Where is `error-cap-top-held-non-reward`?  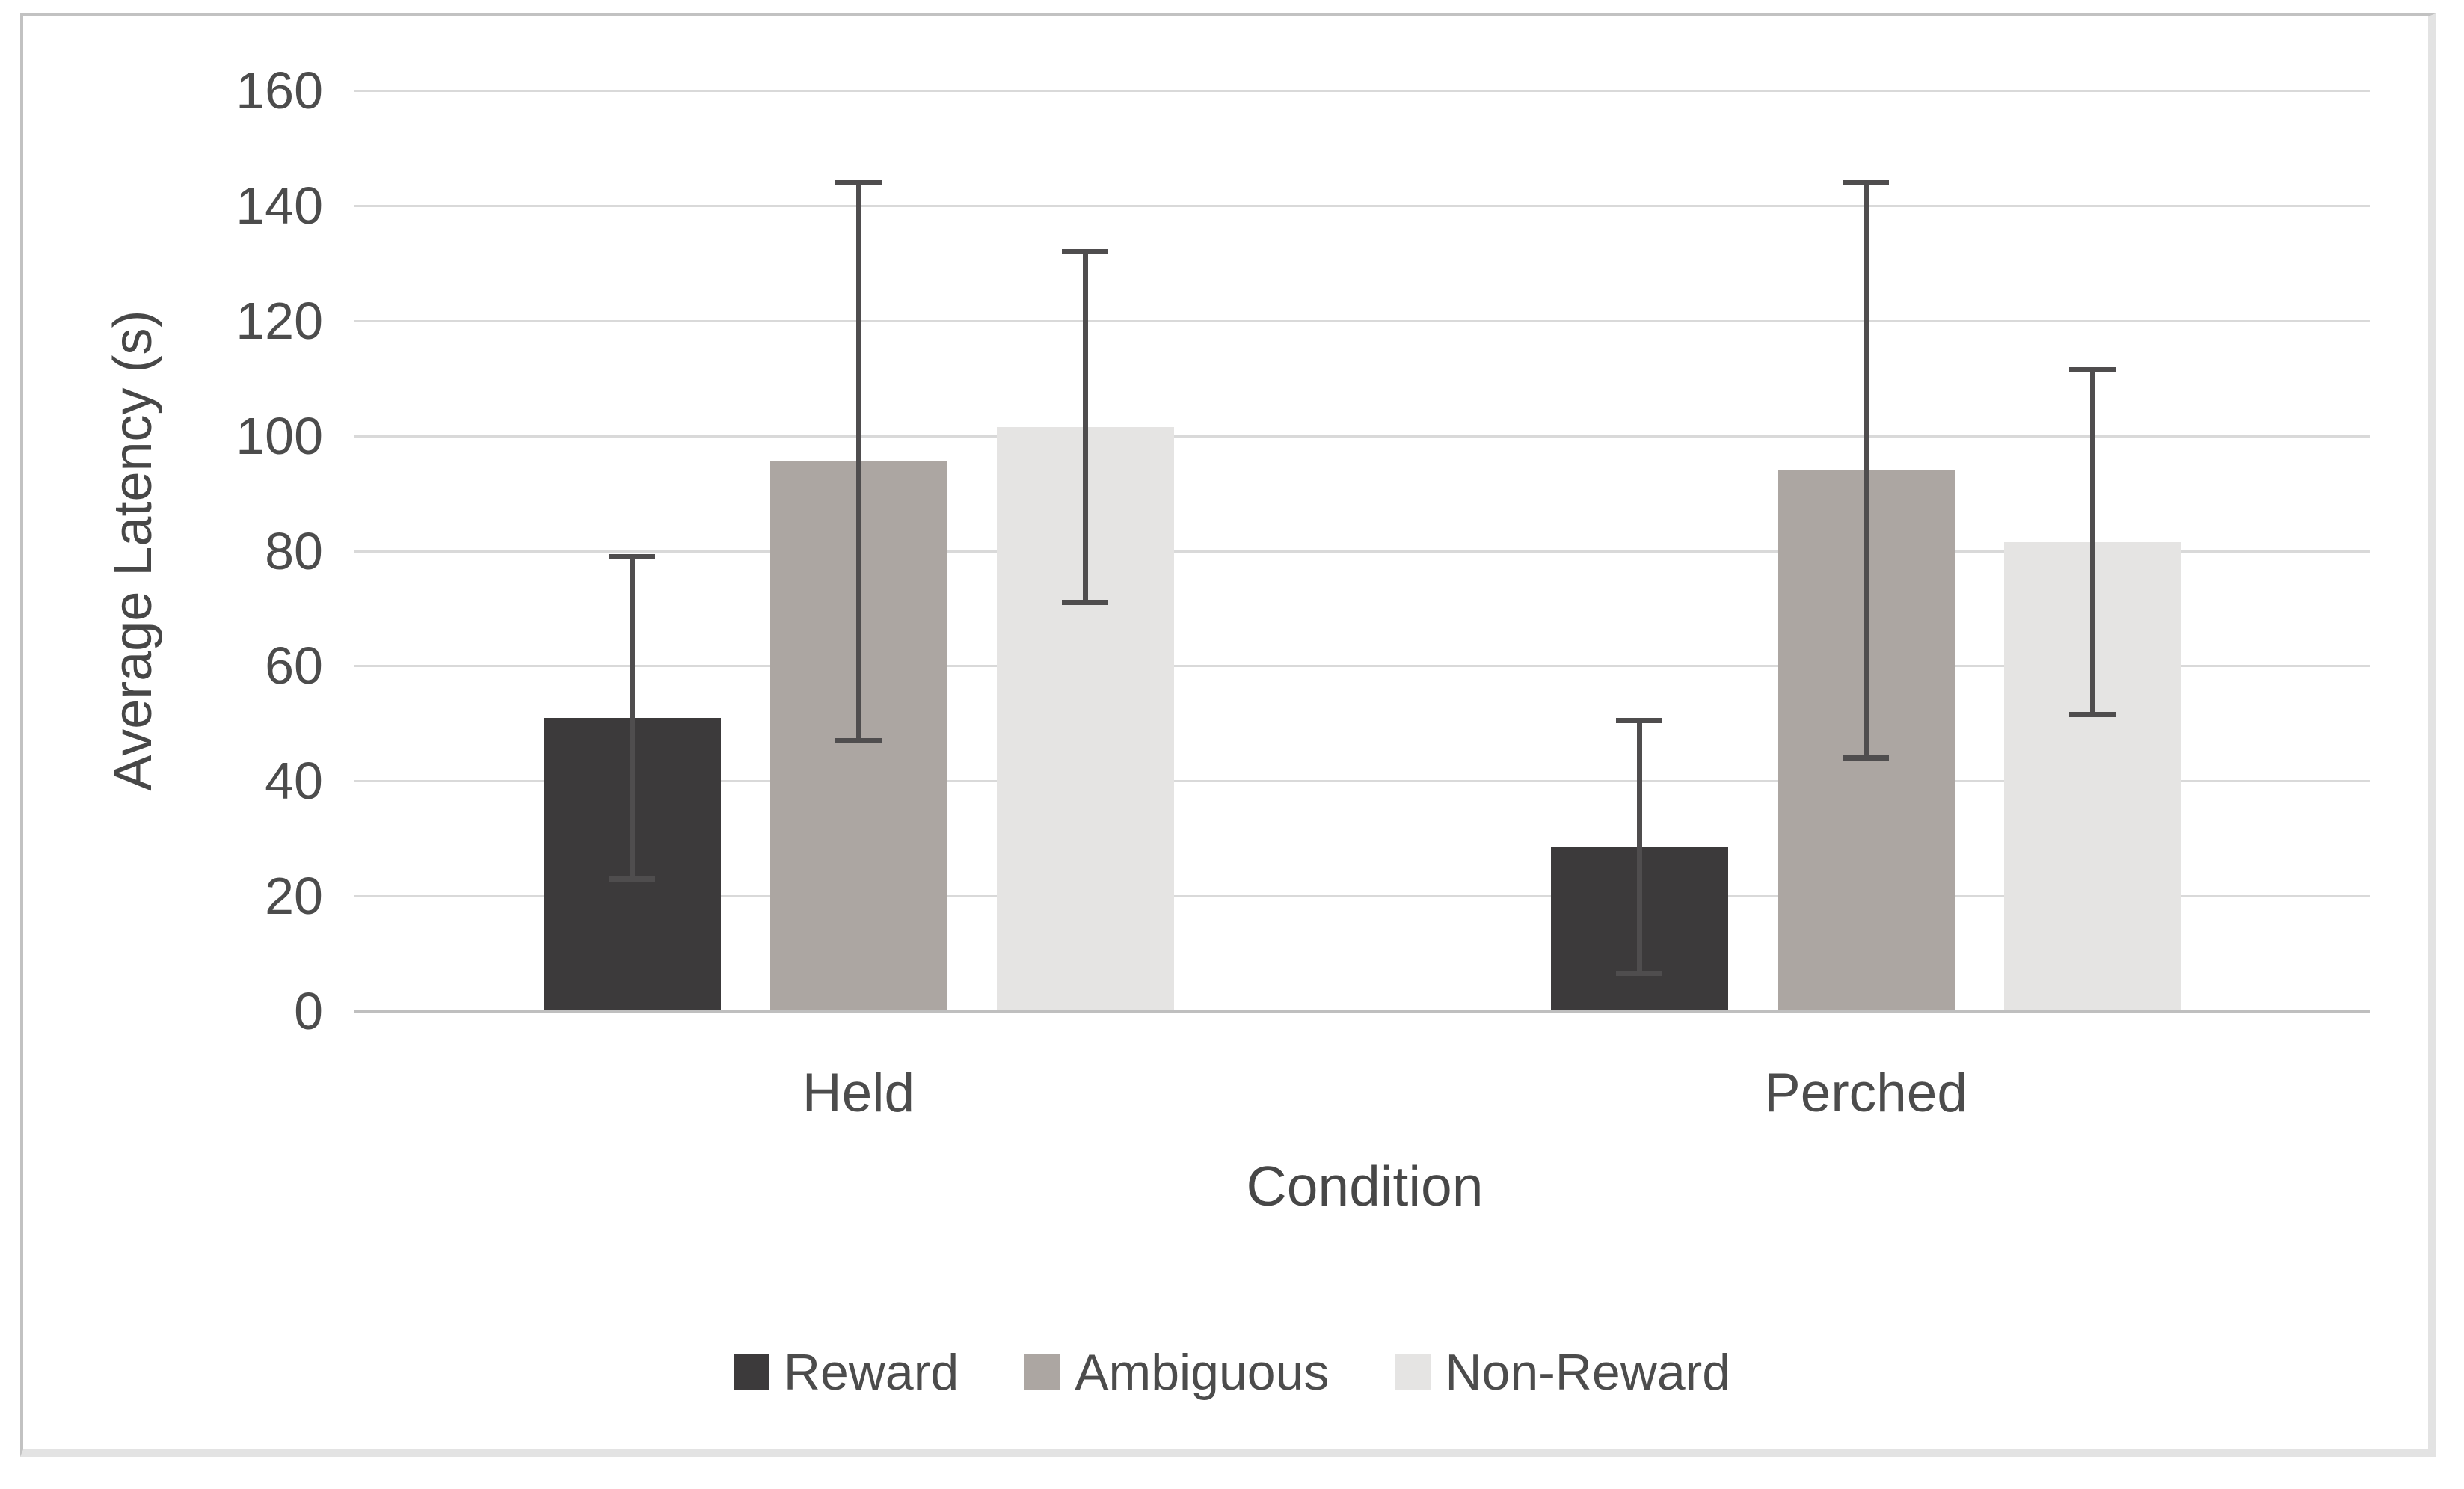
error-cap-top-held-non-reward is located at coordinates (1085, 251).